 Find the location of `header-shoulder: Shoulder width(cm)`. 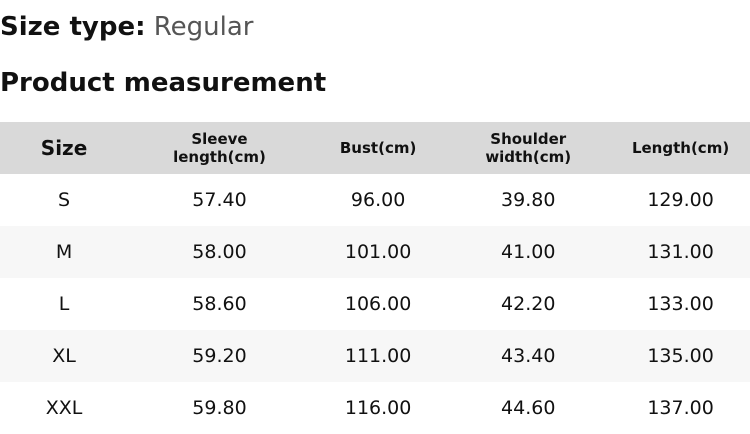

header-shoulder: Shoulder width(cm) is located at coordinates (528, 148).